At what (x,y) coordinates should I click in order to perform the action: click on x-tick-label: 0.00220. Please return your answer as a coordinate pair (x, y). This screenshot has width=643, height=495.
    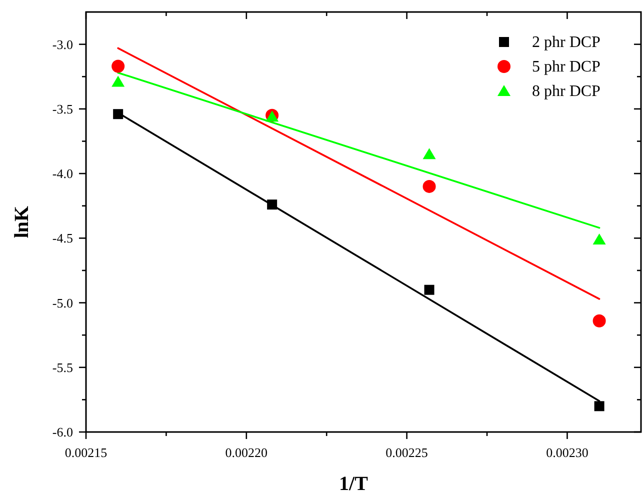
    Looking at the image, I should click on (246, 452).